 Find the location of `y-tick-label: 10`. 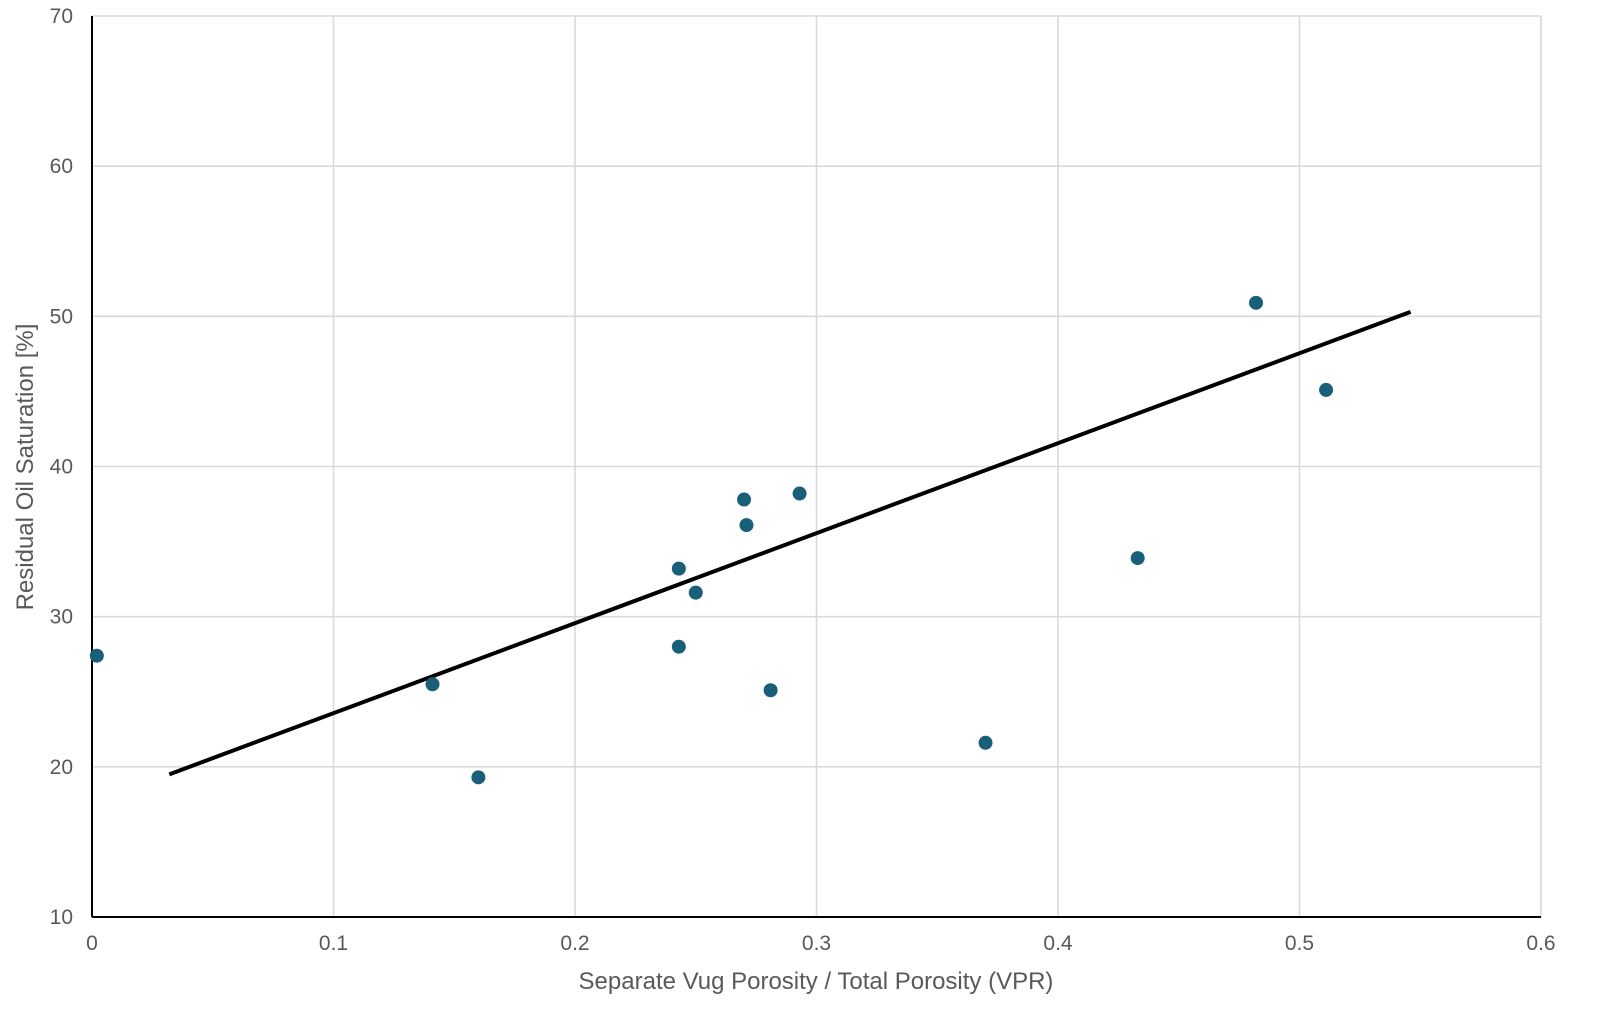

y-tick-label: 10 is located at coordinates (61, 917).